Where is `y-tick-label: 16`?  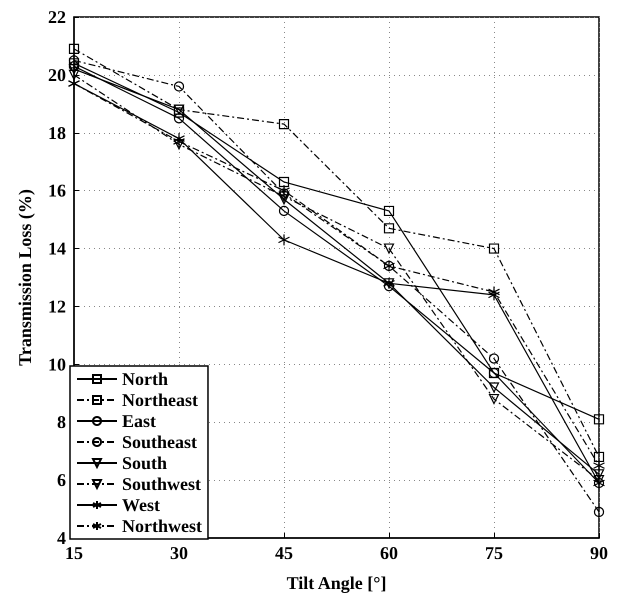 y-tick-label: 16 is located at coordinates (57, 190).